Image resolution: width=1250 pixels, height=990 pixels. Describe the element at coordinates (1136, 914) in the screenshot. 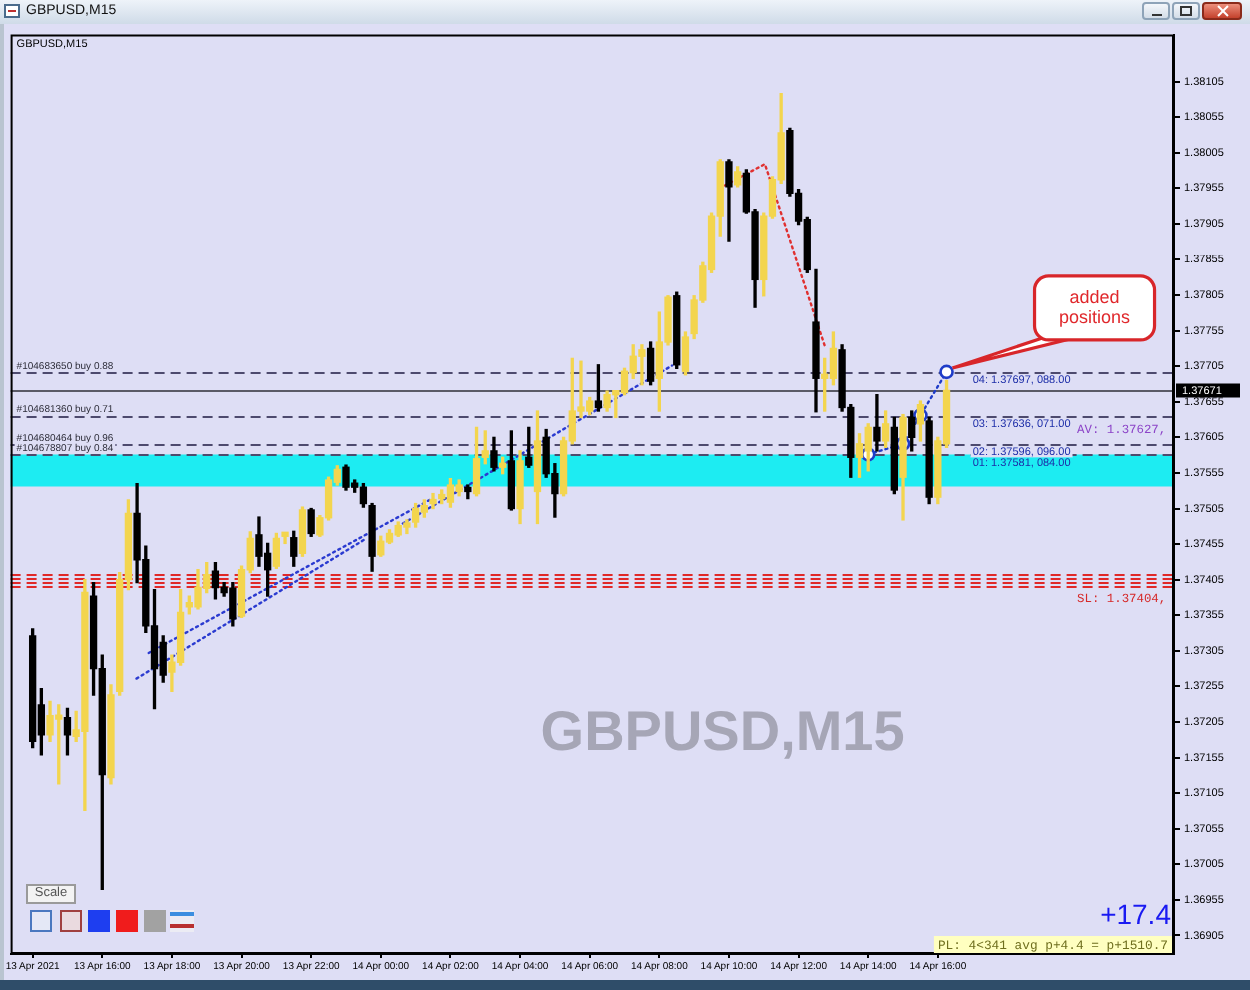

I see `annotation: +17.4` at that location.